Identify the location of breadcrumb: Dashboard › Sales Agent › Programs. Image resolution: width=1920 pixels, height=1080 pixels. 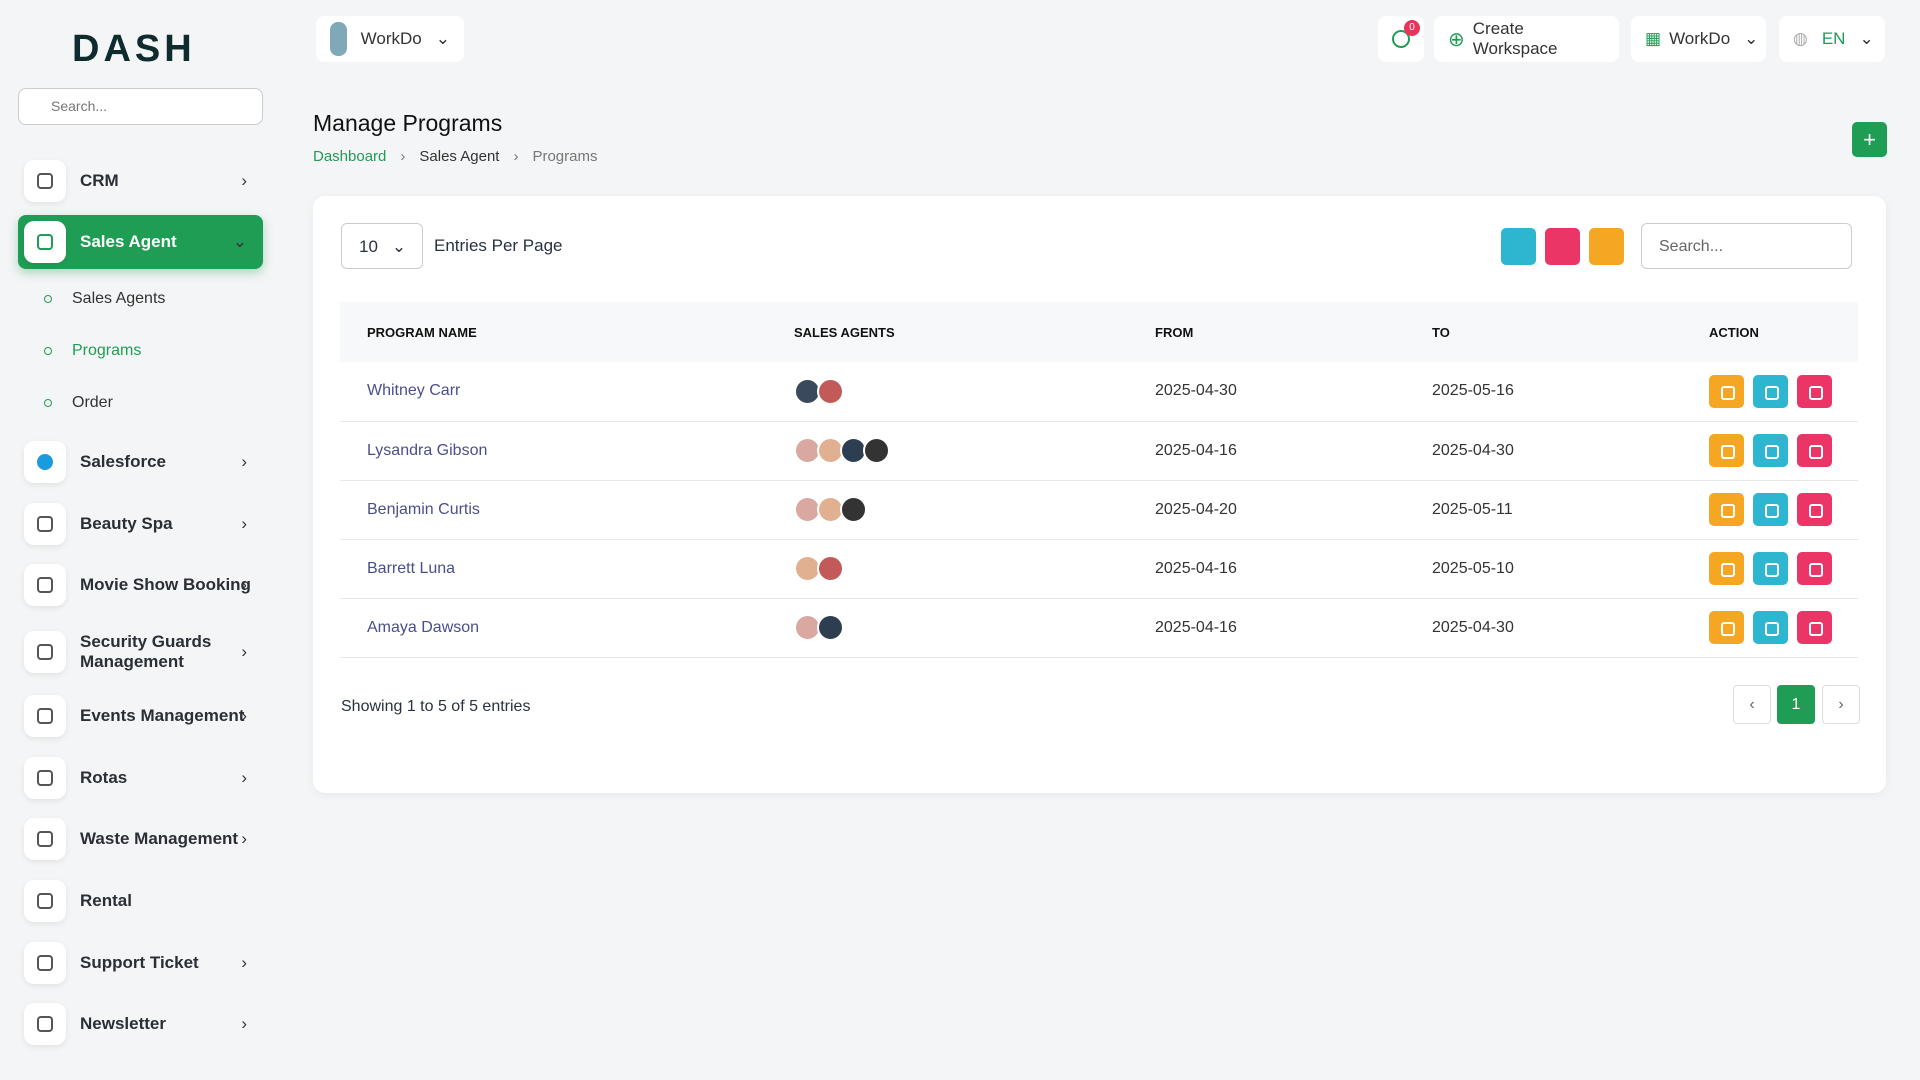
(455, 156).